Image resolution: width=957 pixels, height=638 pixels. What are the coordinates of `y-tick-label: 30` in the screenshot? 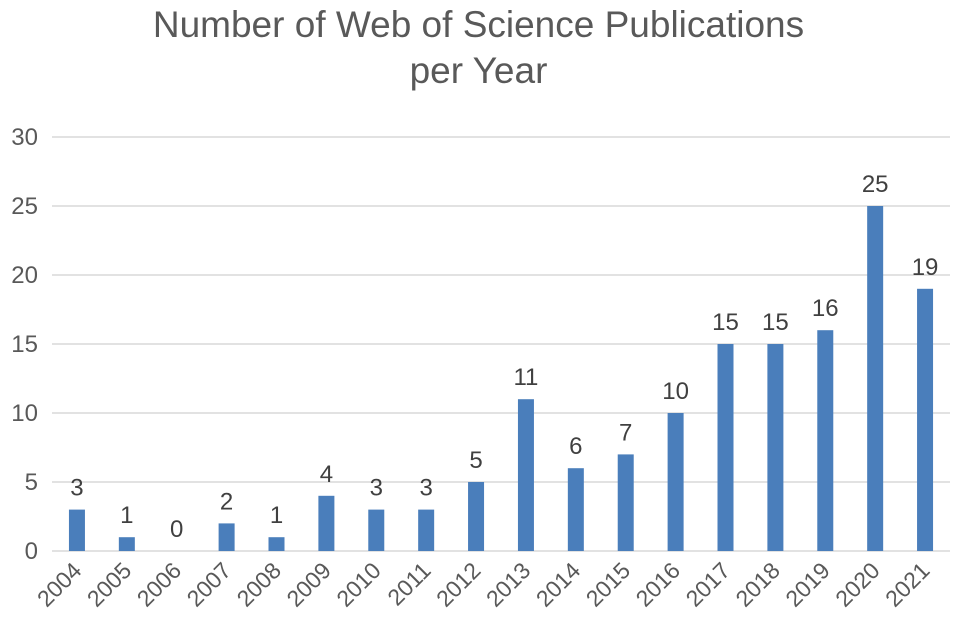 It's located at (24, 137).